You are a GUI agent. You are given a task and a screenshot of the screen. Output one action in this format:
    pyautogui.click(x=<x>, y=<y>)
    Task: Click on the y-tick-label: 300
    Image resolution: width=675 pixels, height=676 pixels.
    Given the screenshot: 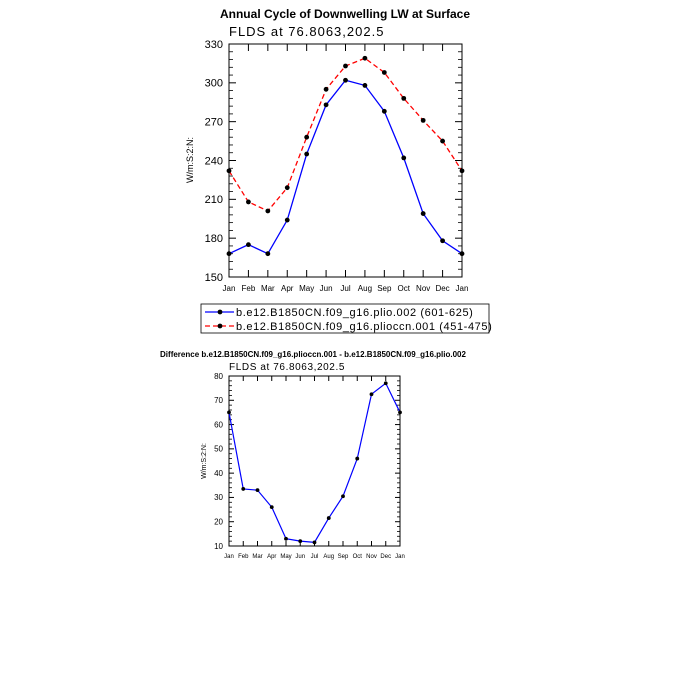 What is the action you would take?
    pyautogui.click(x=214, y=84)
    